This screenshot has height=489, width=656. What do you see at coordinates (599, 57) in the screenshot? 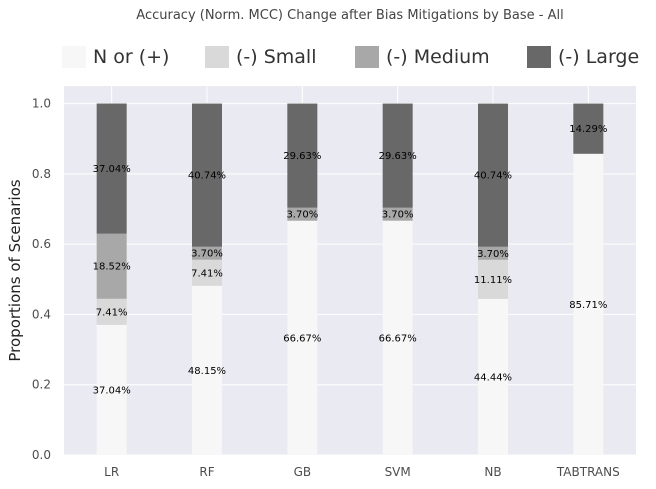
I see `legend-label-large: (-) Large` at bounding box center [599, 57].